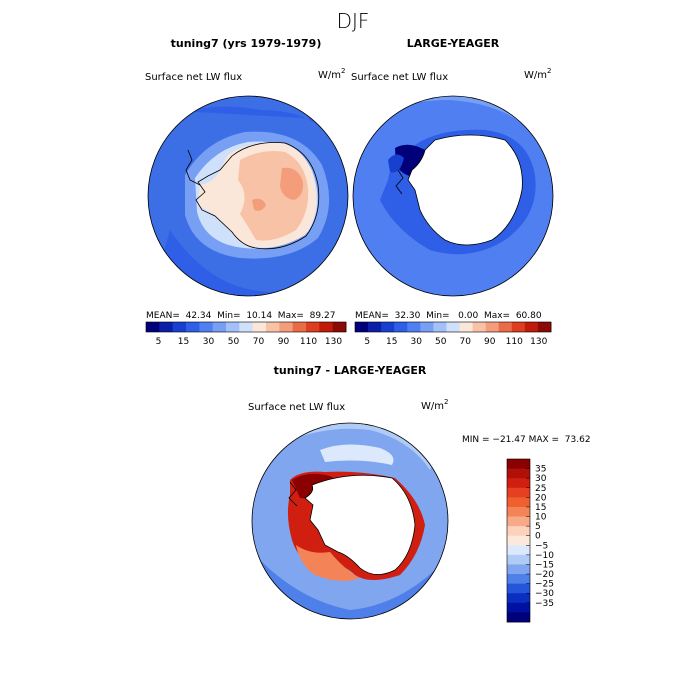 This screenshot has height=700, width=700. I want to click on diff-colorbar-tick-label: −25, so click(544, 585).